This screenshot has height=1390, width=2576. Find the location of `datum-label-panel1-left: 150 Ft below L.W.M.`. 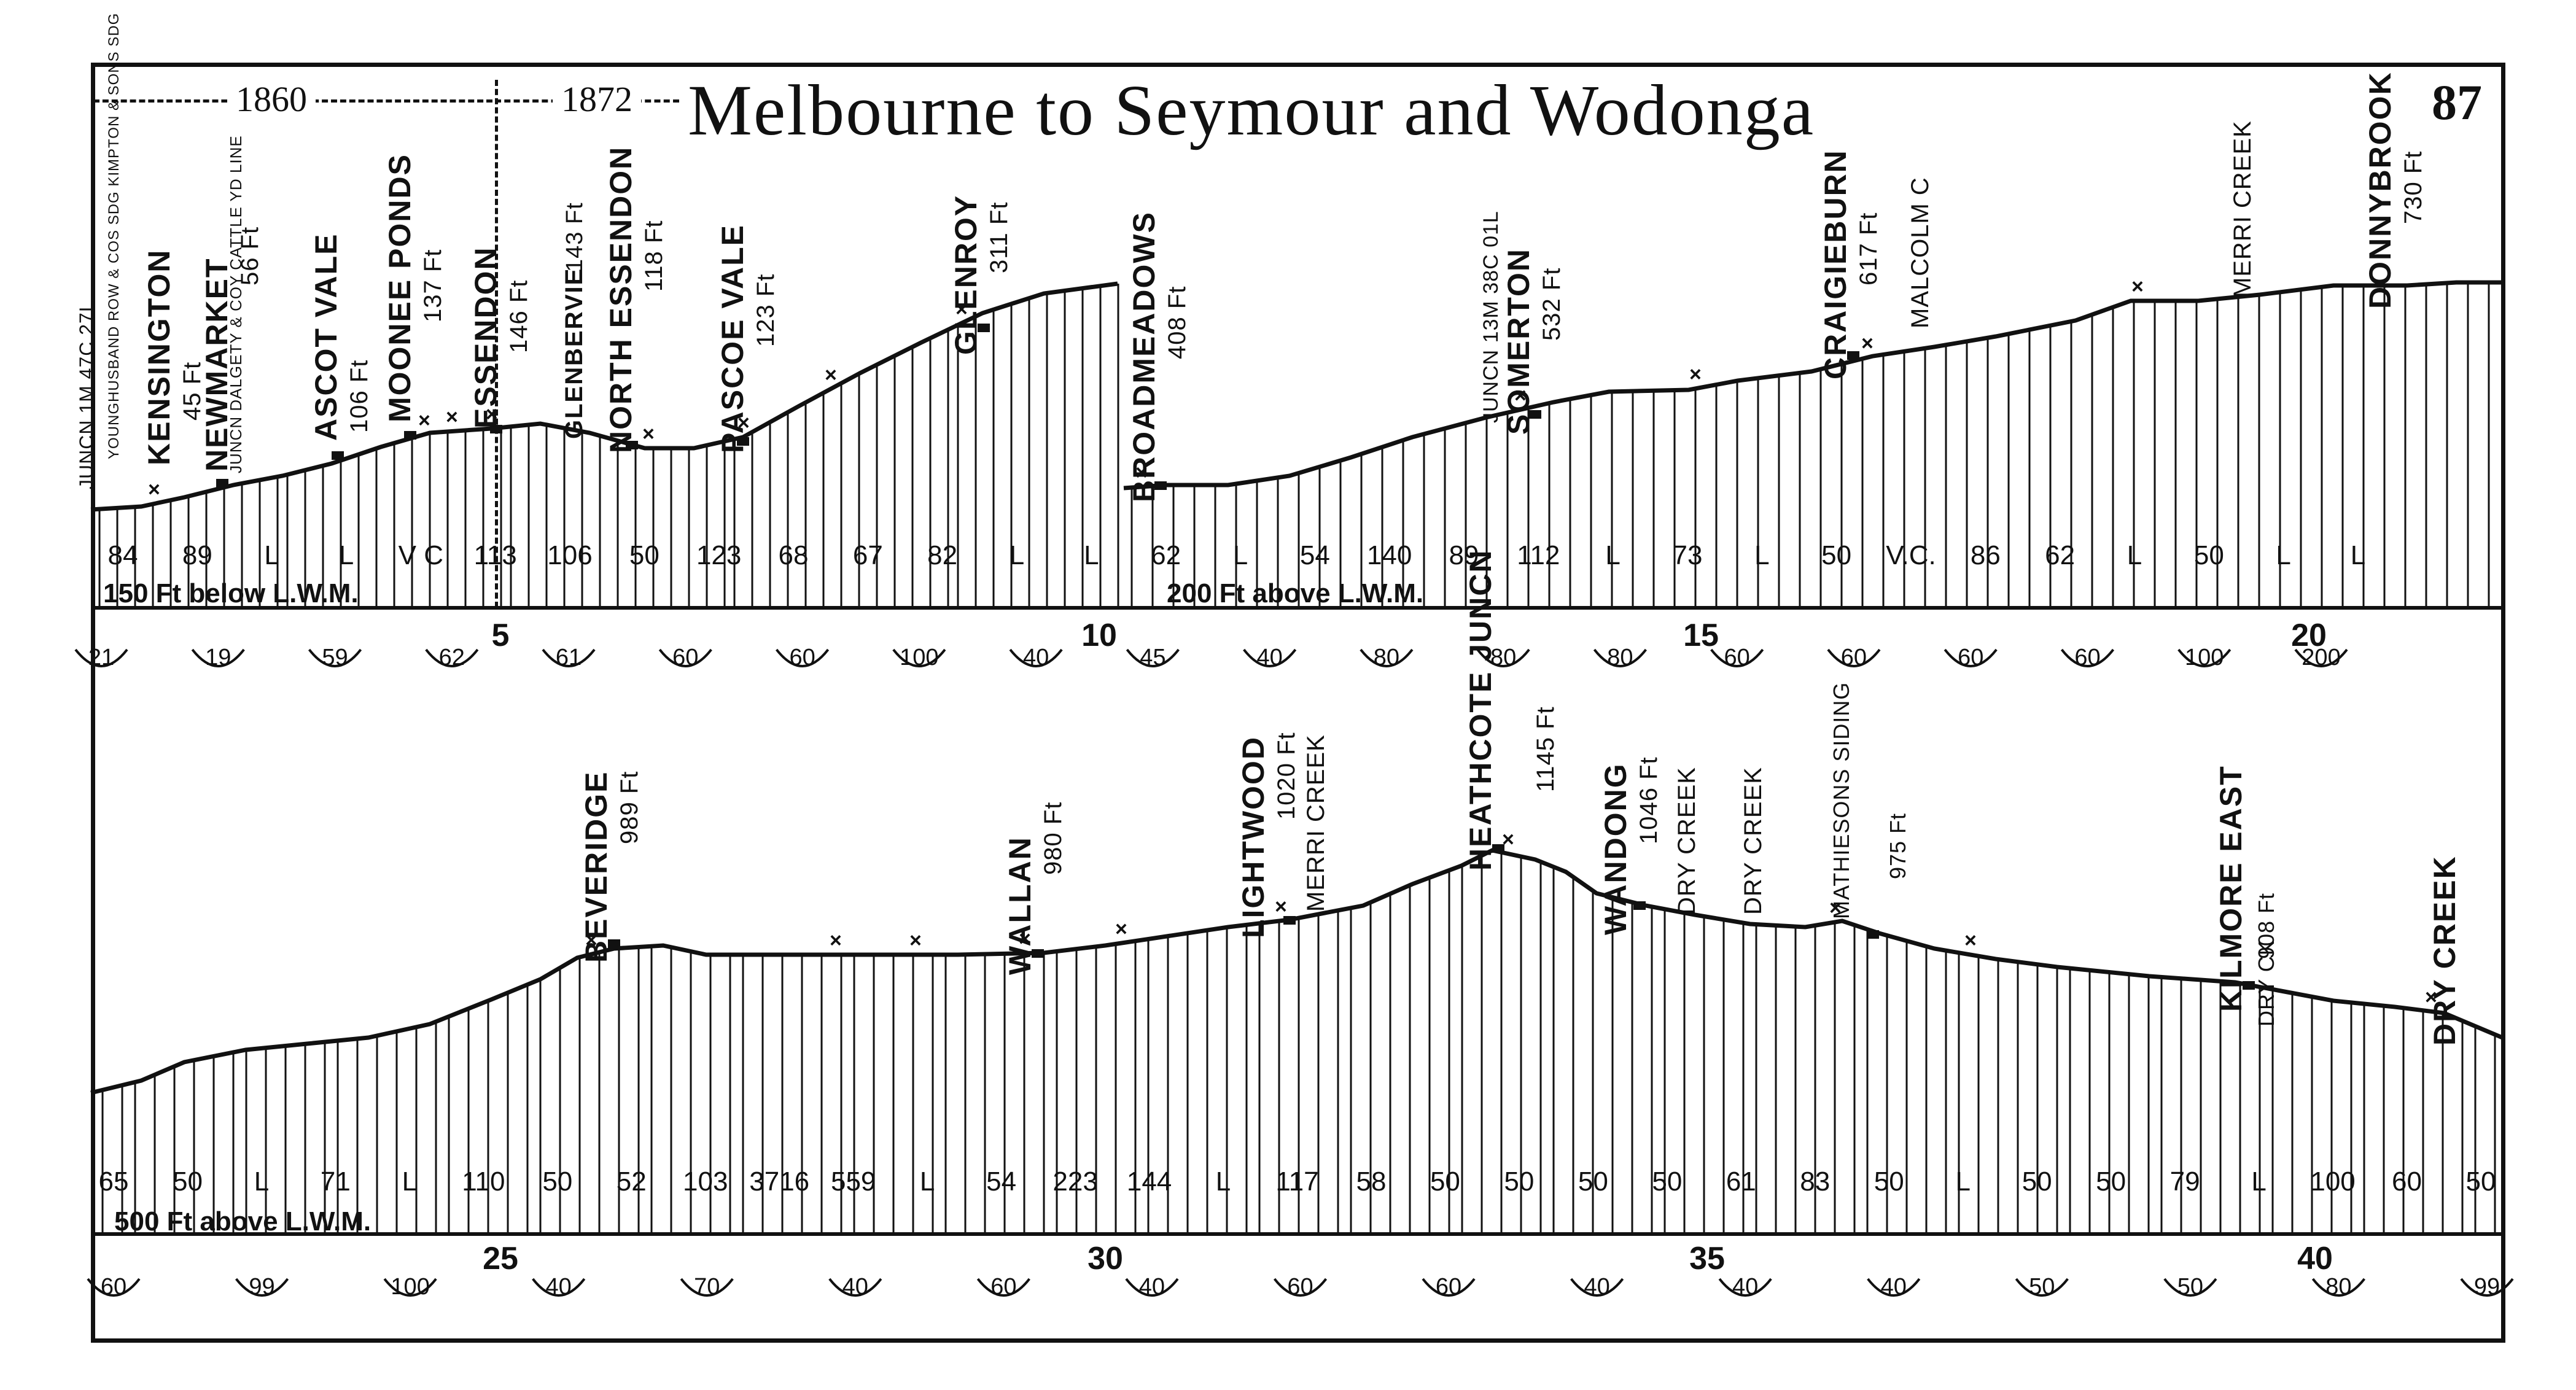

datum-label-panel1-left: 150 Ft below L.W.M. is located at coordinates (231, 593).